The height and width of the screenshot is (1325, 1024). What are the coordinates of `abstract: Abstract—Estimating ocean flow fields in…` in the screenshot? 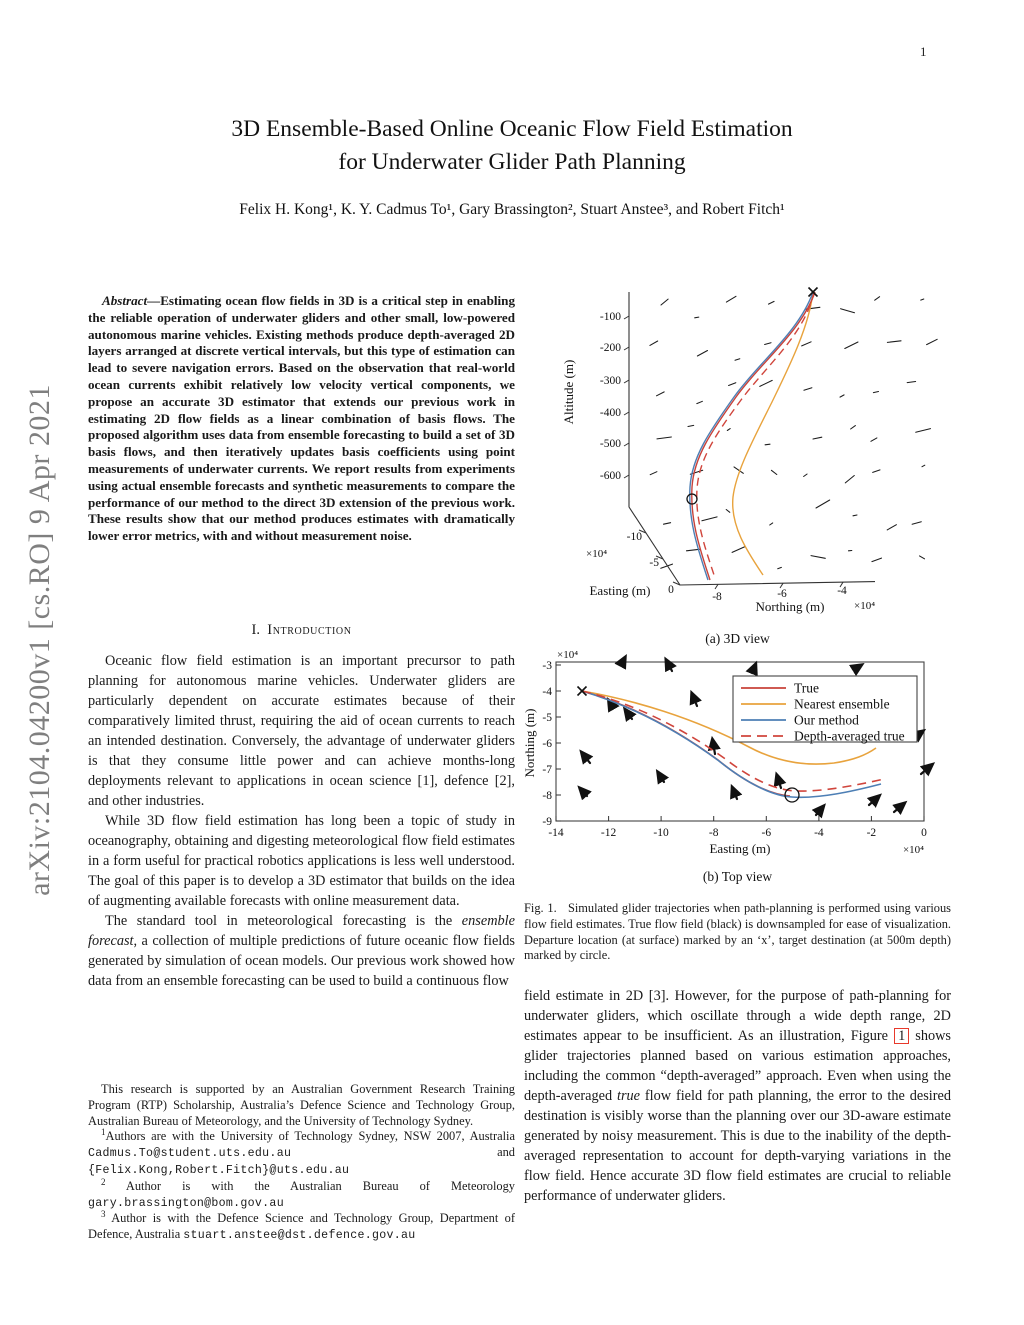 It's located at (301, 419).